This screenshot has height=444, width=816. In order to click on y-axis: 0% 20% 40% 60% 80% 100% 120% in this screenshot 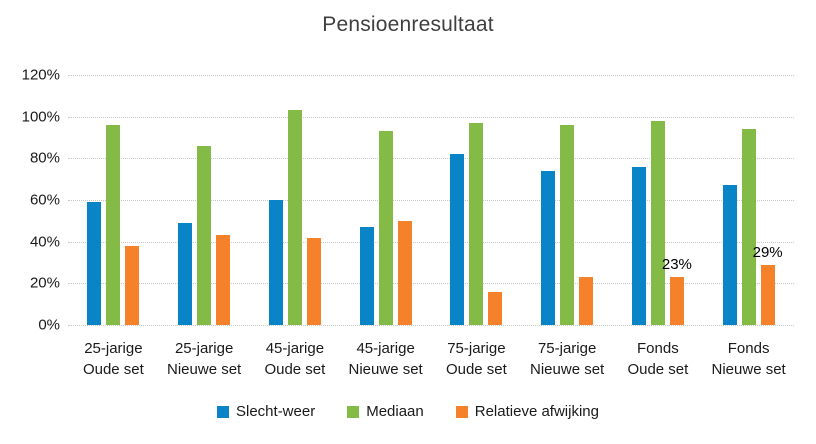, I will do `click(30, 200)`.